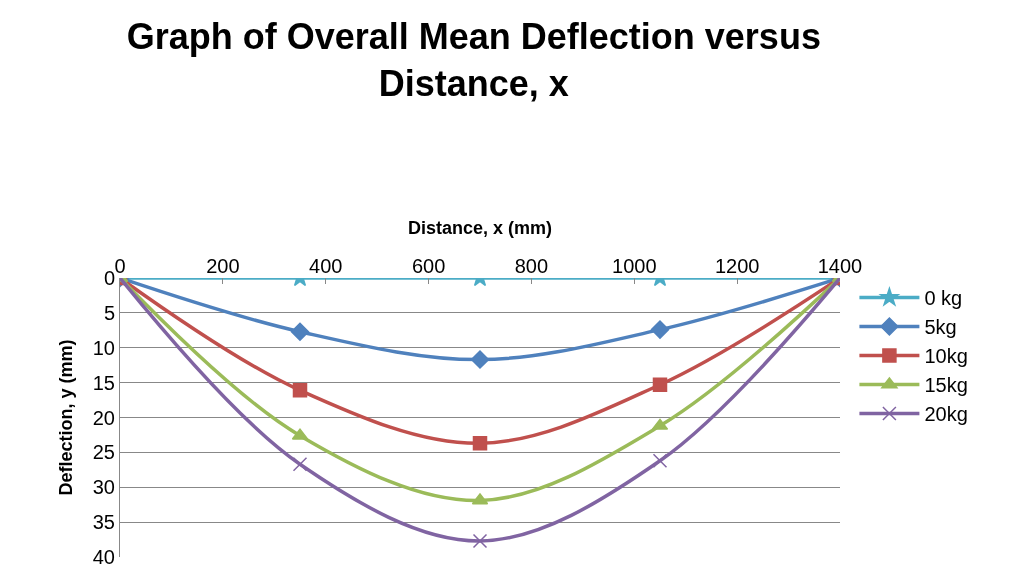 Image resolution: width=1030 pixels, height=580 pixels. What do you see at coordinates (634, 266) in the screenshot?
I see `x-tick-label: 1000` at bounding box center [634, 266].